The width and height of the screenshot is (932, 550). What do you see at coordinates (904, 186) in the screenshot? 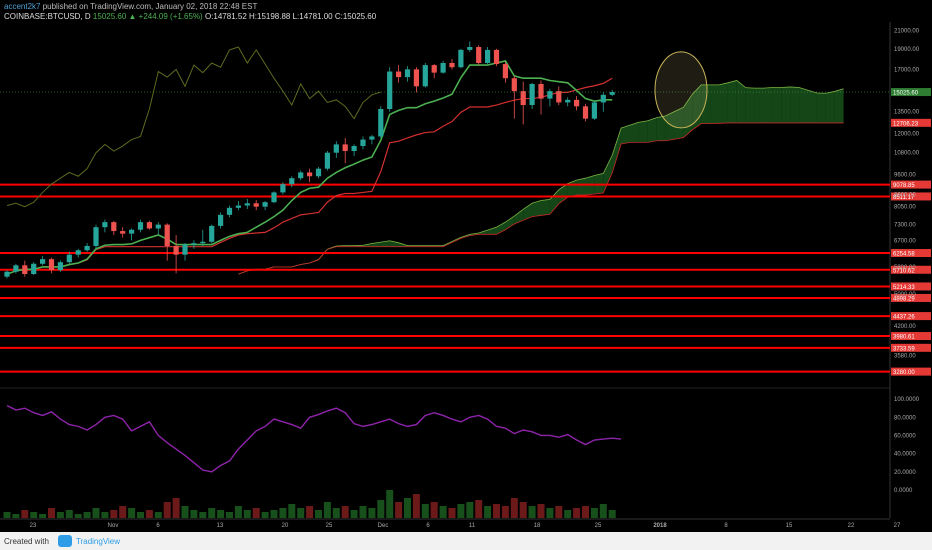
I see `support-level-label: 9078.85` at bounding box center [904, 186].